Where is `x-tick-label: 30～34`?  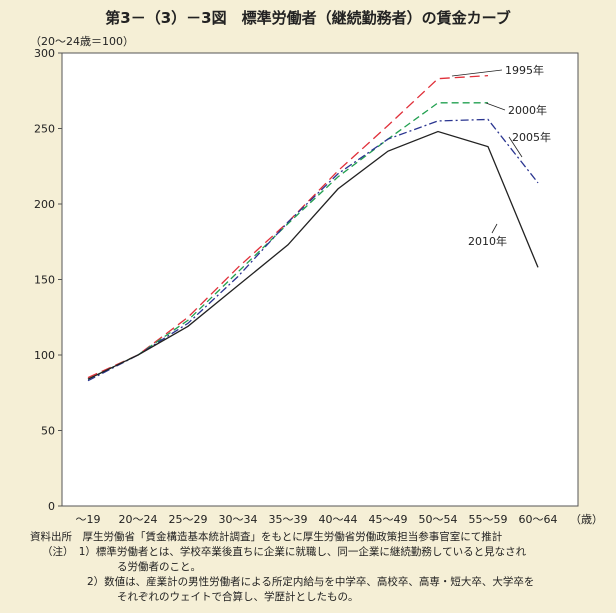 x-tick-label: 30～34 is located at coordinates (238, 519).